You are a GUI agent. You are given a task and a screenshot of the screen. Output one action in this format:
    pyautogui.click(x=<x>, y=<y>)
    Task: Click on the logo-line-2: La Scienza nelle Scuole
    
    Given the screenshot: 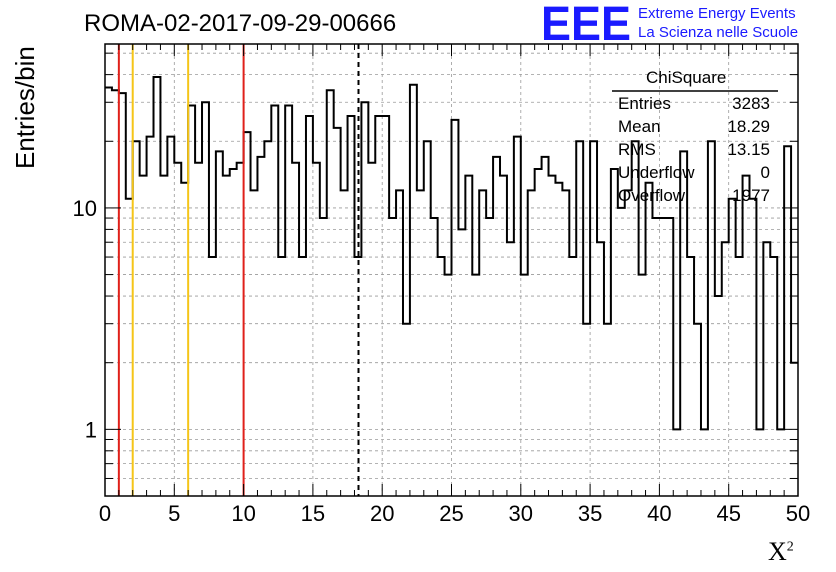 What is the action you would take?
    pyautogui.click(x=718, y=32)
    